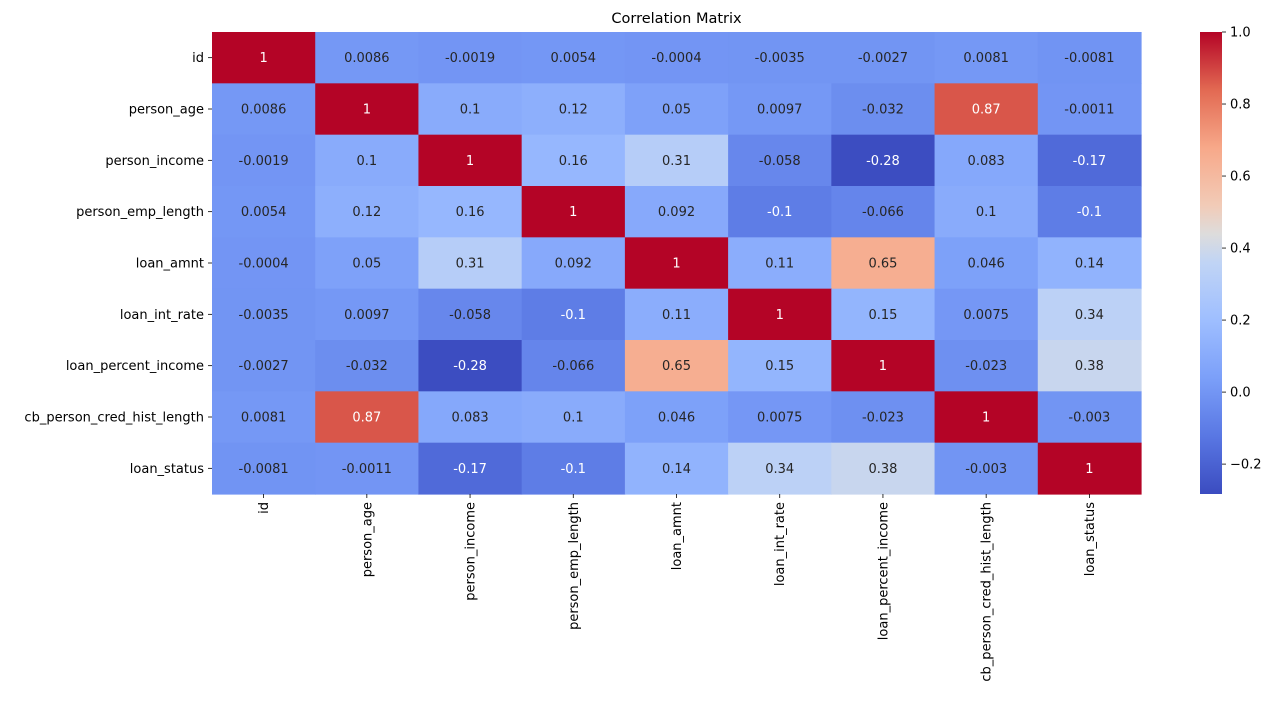 This screenshot has width=1276, height=710. I want to click on heatmap-cell: 0.05, so click(676, 109).